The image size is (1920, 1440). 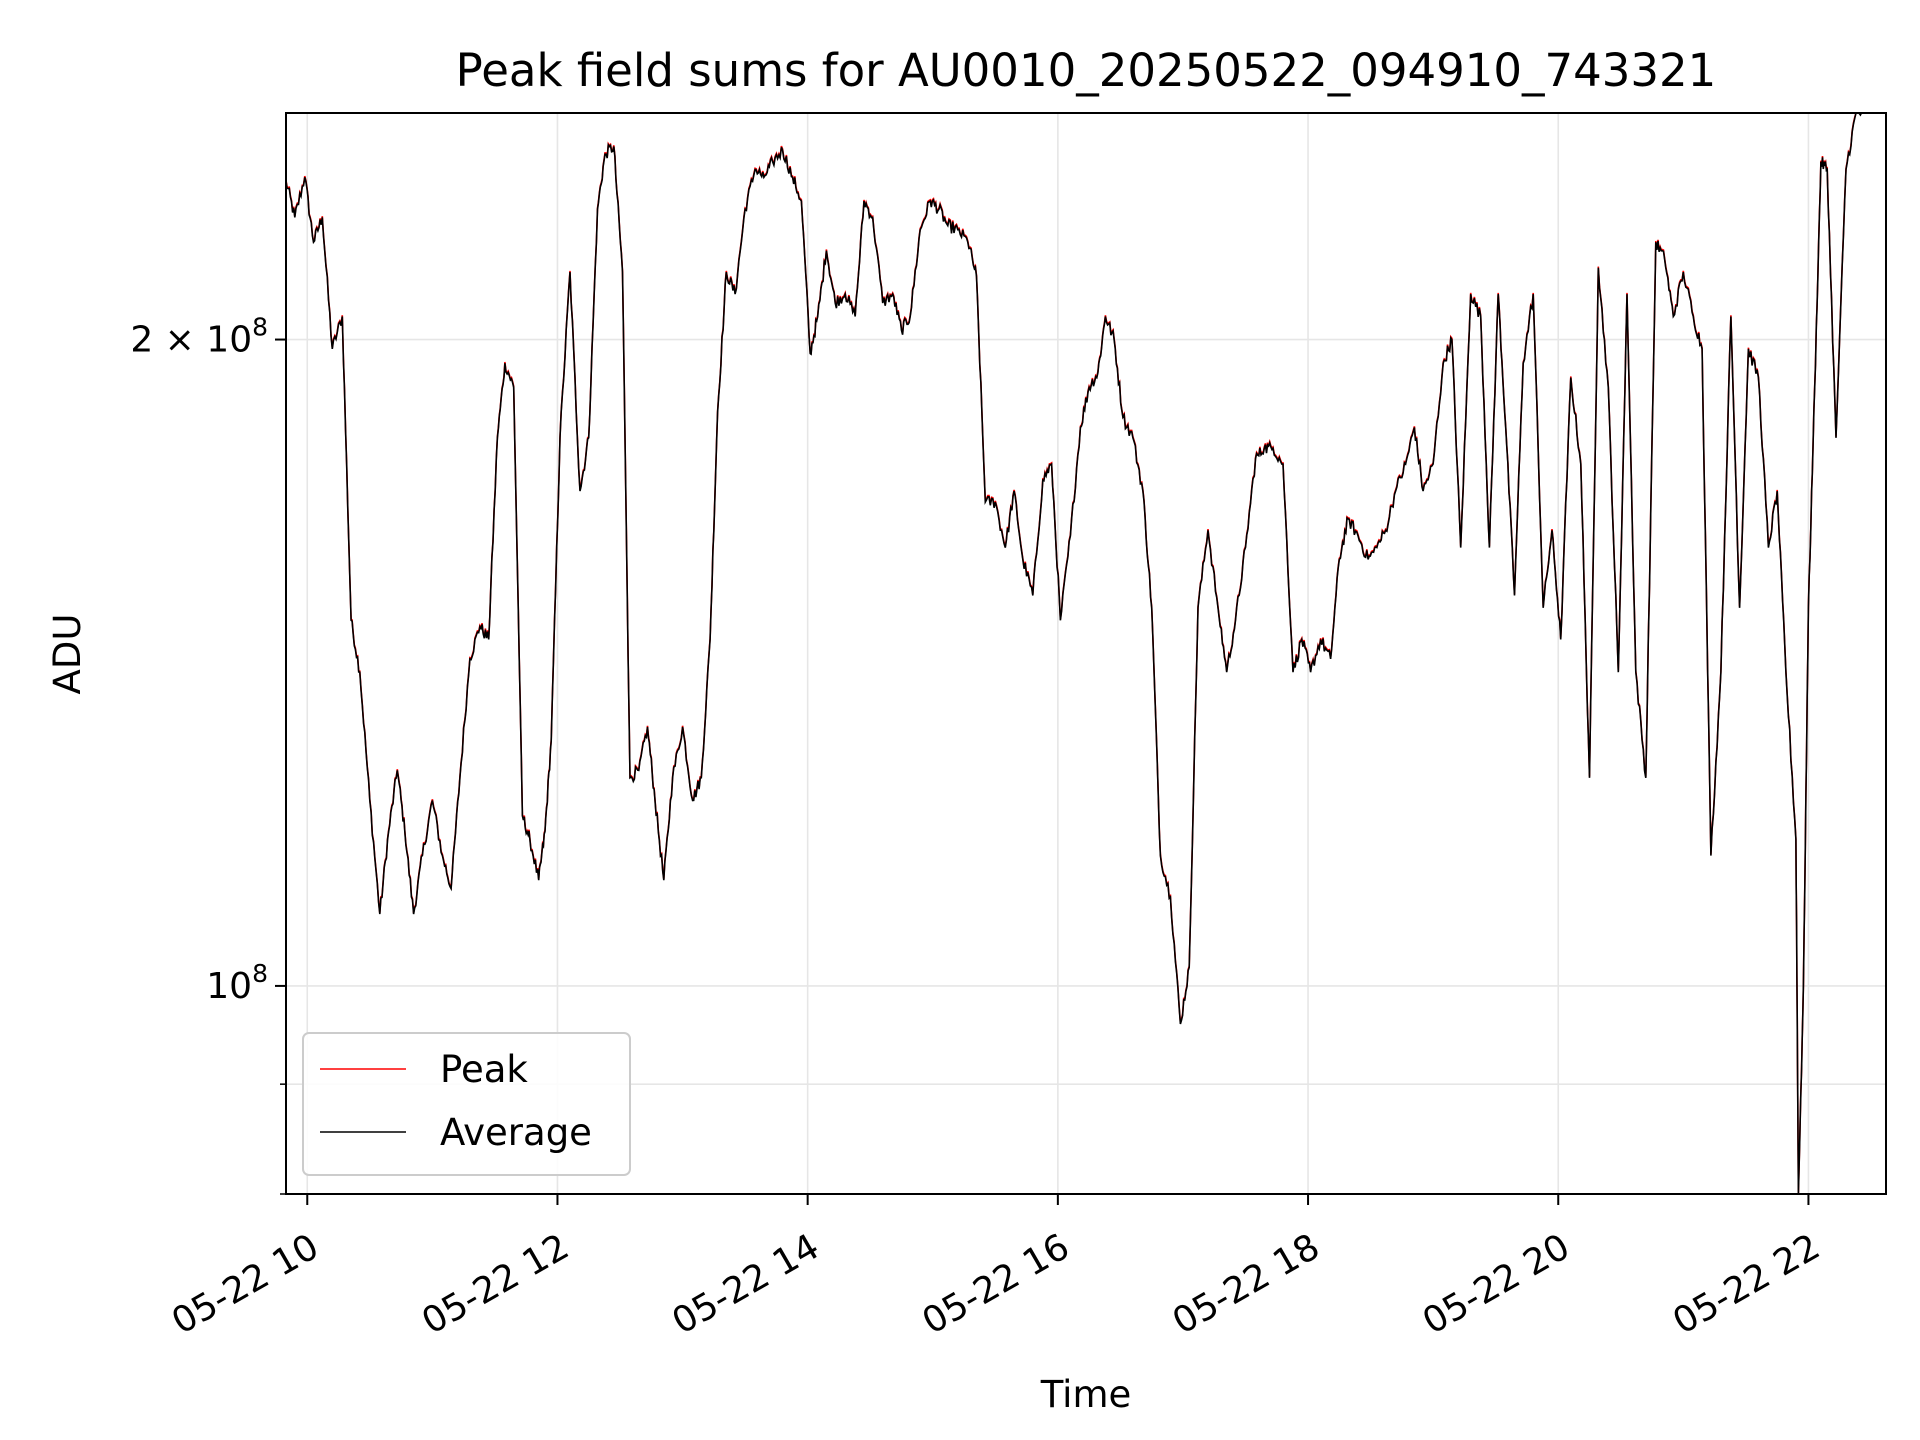 What do you see at coordinates (516, 1132) in the screenshot?
I see `legend-label-average: Average` at bounding box center [516, 1132].